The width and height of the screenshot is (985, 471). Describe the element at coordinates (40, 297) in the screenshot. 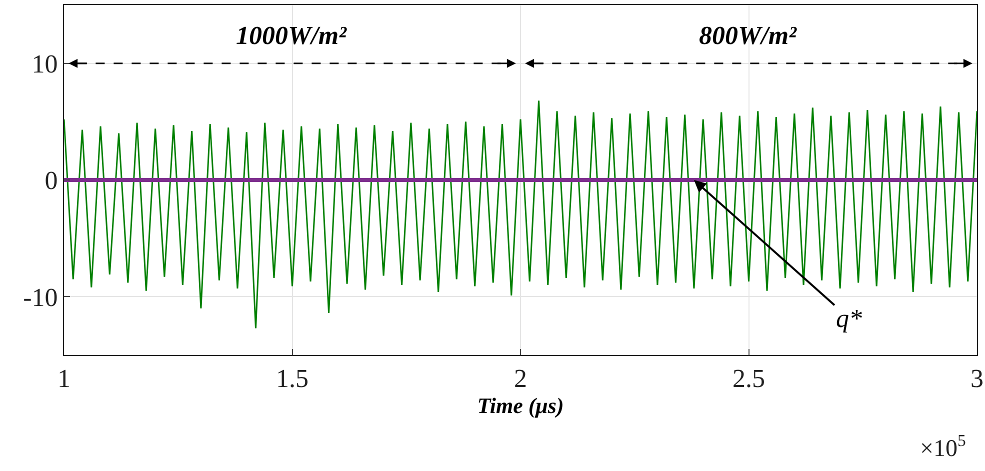

I see `y-tick-label: -10` at that location.